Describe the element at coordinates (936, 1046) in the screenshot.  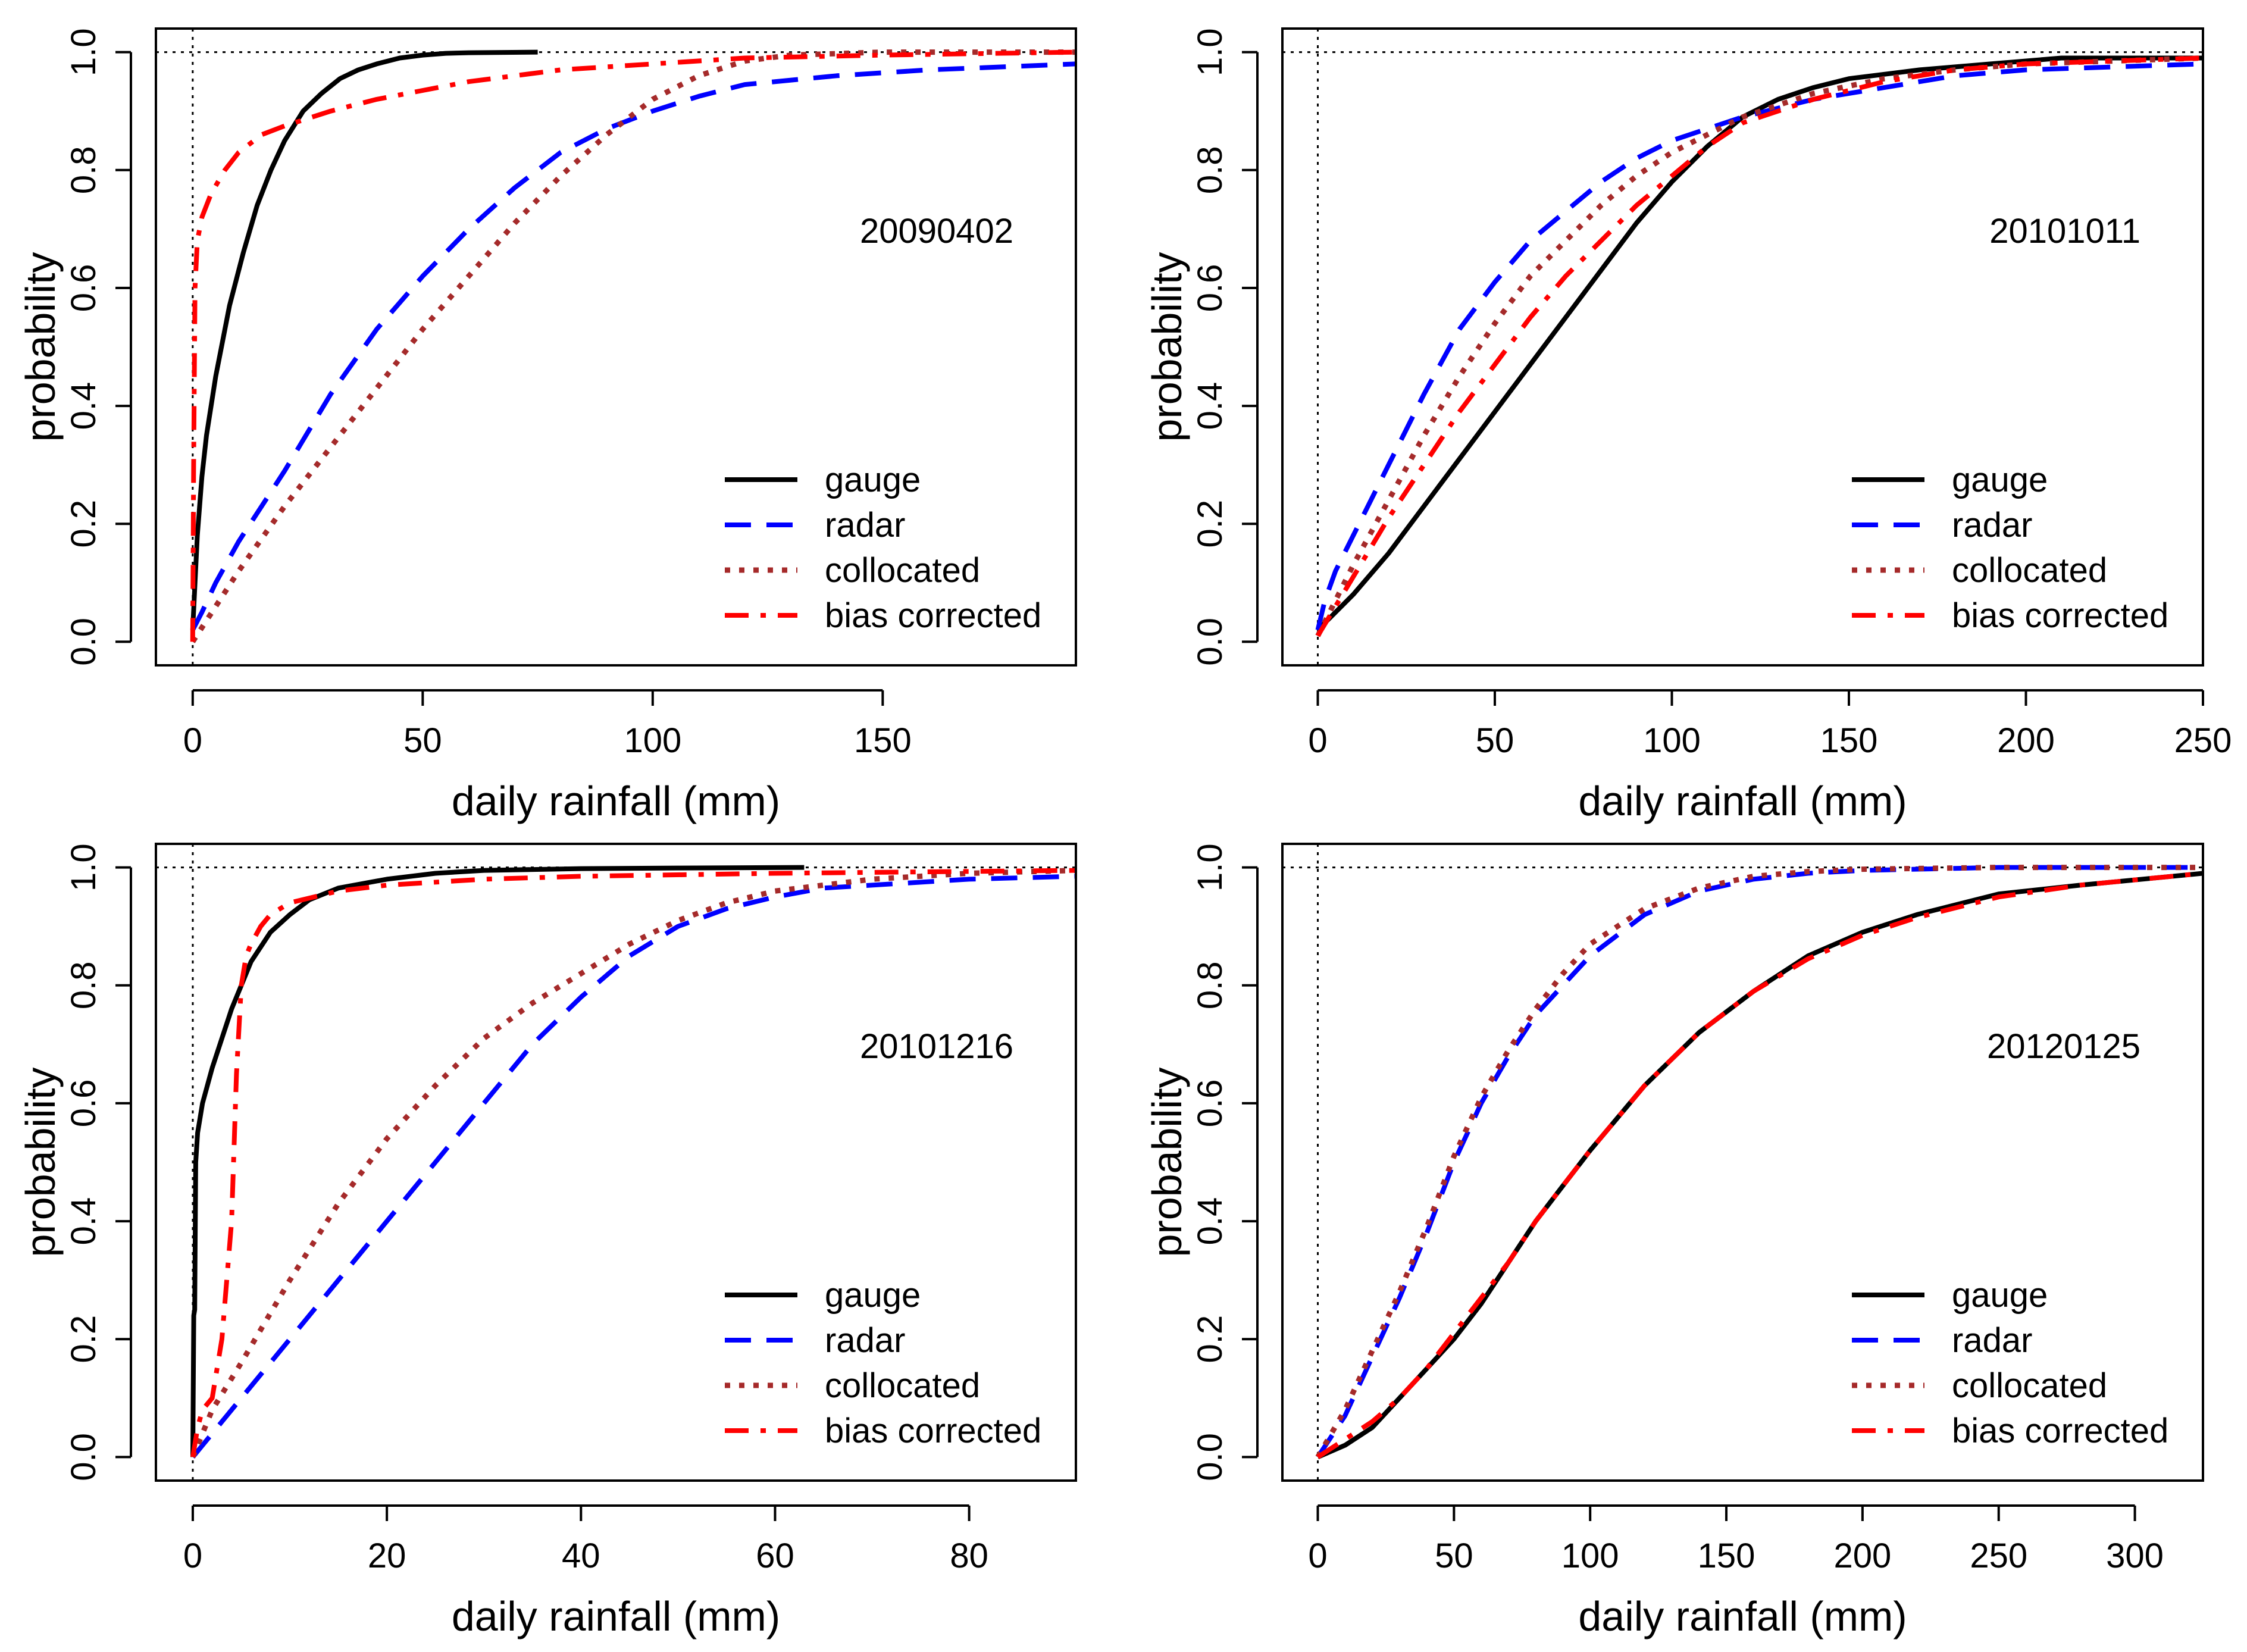
I see `panel-date-label: 20101216` at that location.